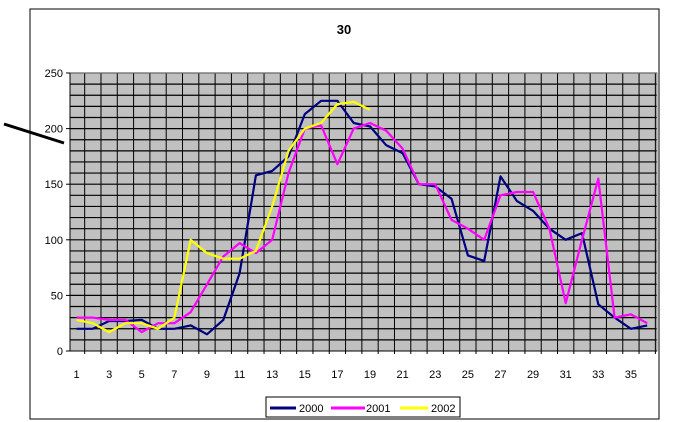  Describe the element at coordinates (60, 352) in the screenshot. I see `y-tick-label: 0` at that location.